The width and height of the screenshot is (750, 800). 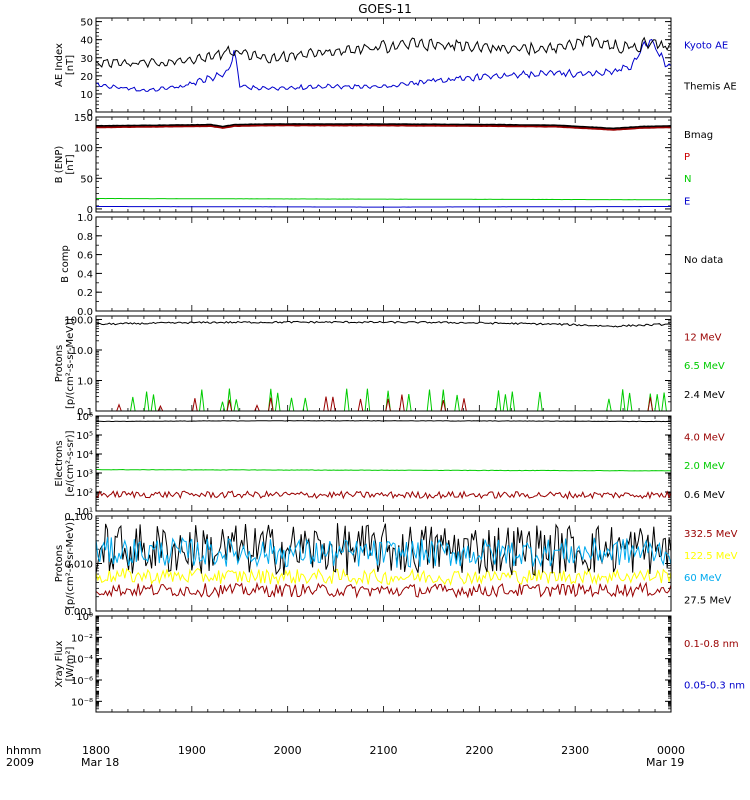 What do you see at coordinates (85, 312) in the screenshot?
I see `y-tick-label: 0.0` at bounding box center [85, 312].